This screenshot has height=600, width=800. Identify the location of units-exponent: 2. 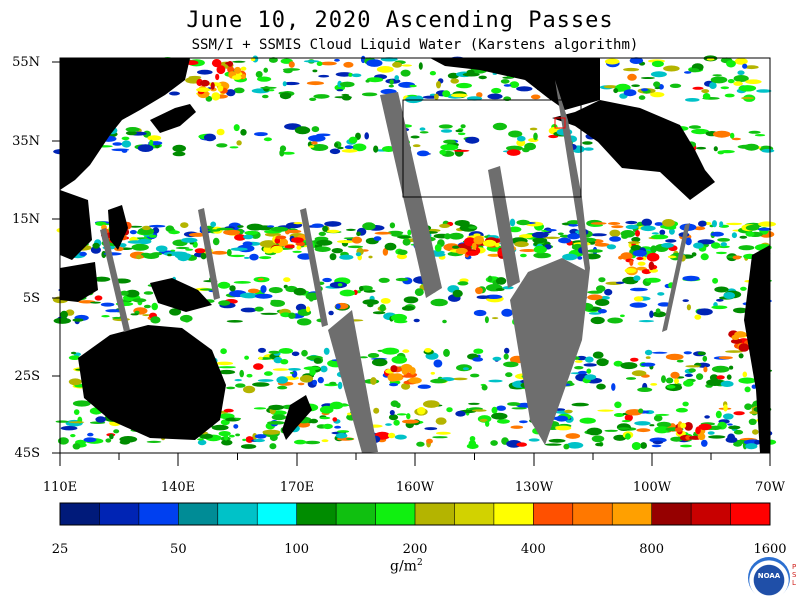
(419, 563).